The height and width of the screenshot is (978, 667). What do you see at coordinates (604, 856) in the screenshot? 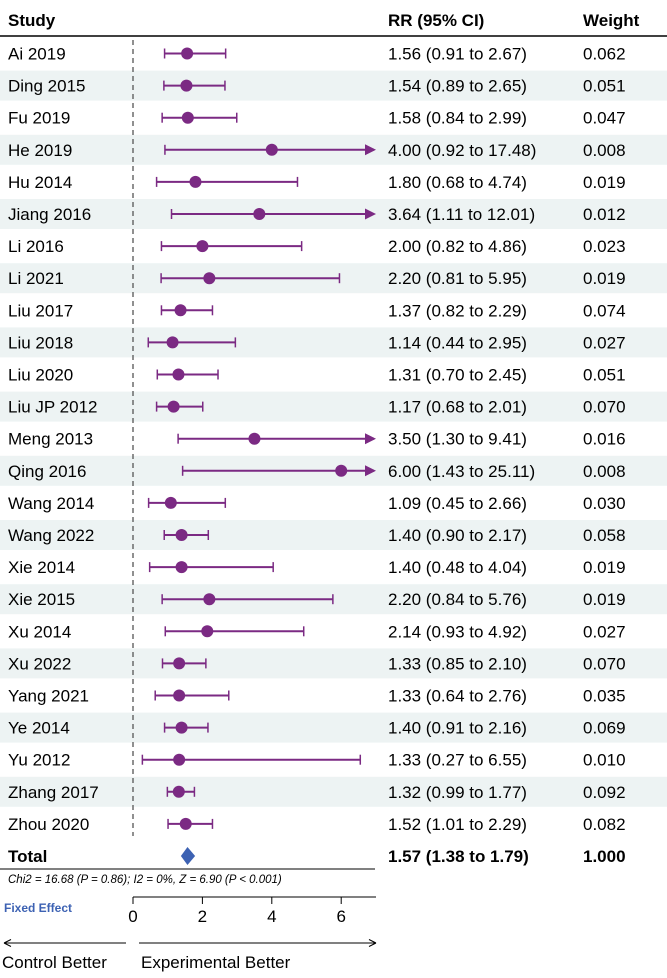
I see `total-weight: 1.000` at bounding box center [604, 856].